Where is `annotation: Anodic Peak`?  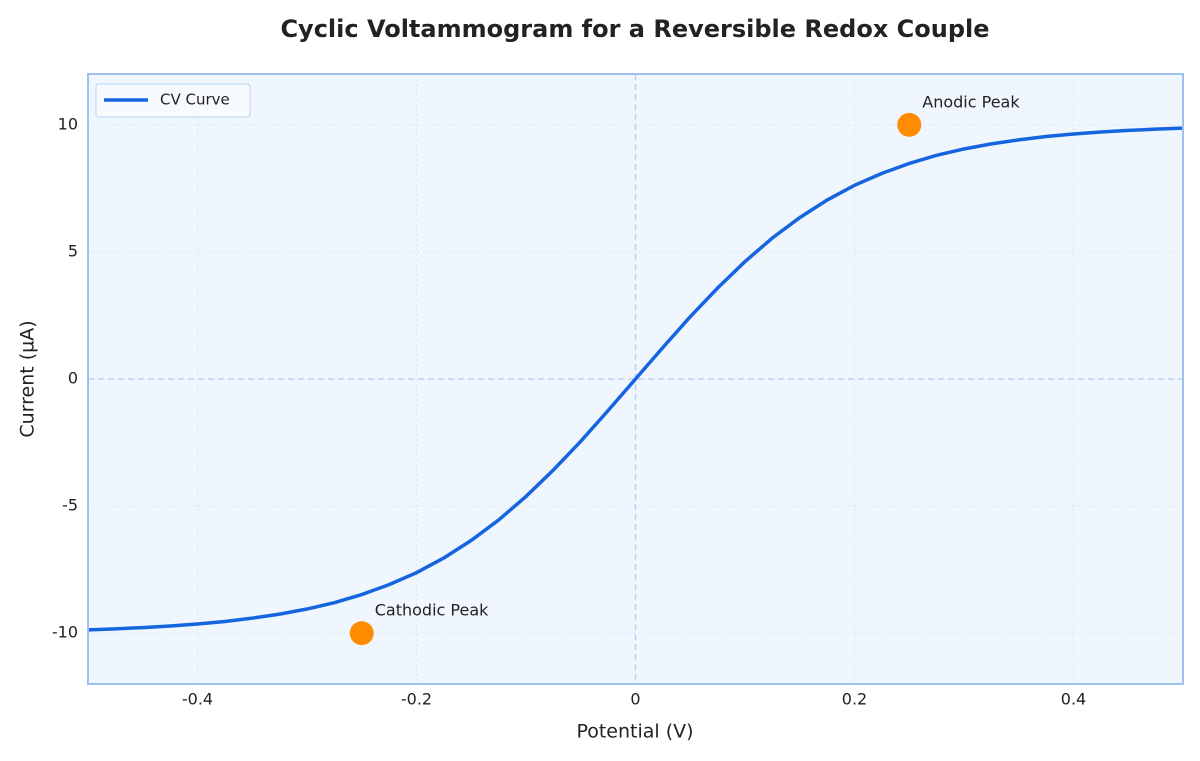
annotation: Anodic Peak is located at coordinates (971, 101).